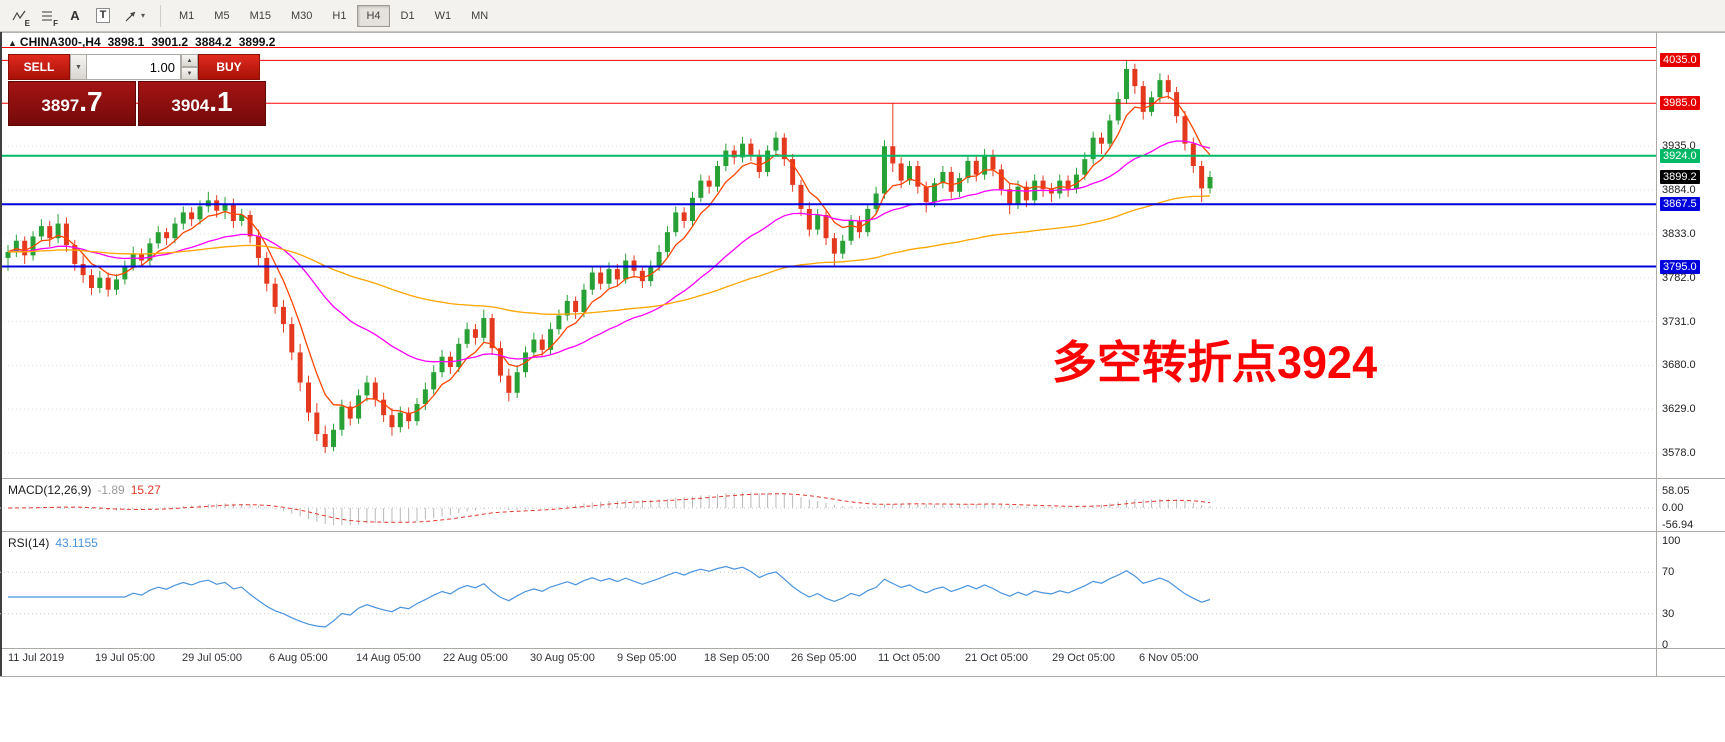  I want to click on price-tick-3833.0: 3833.0, so click(1679, 233).